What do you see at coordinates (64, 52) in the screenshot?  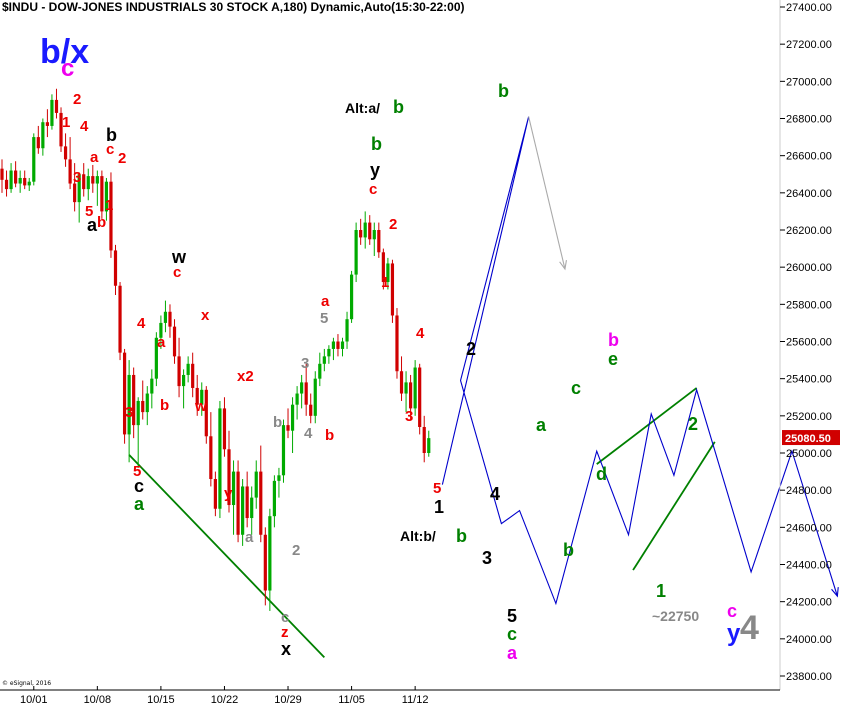 I see `wave-label: b/x` at bounding box center [64, 52].